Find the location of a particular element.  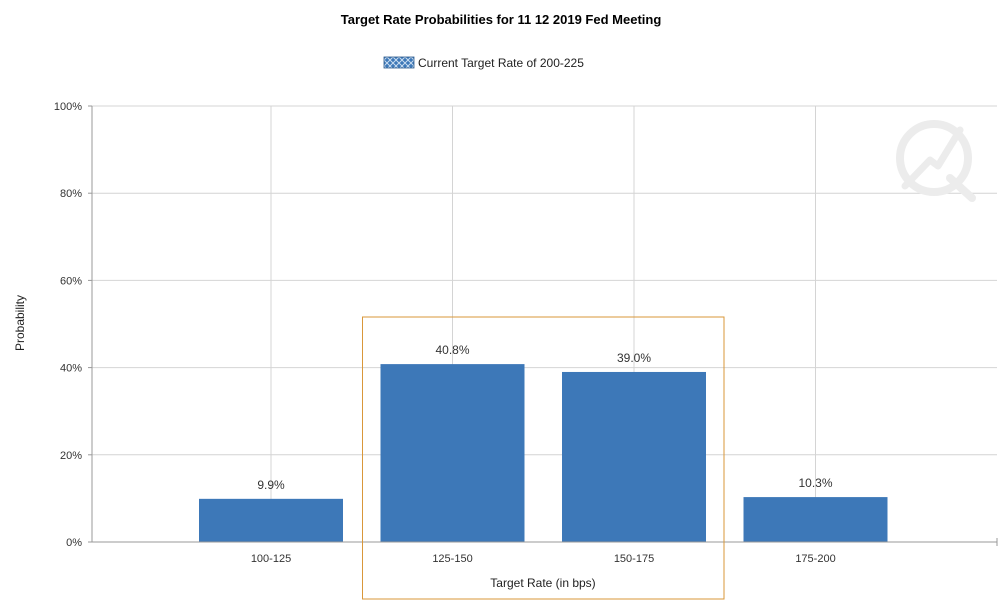

bar-data-label: 9.9% is located at coordinates (271, 485).